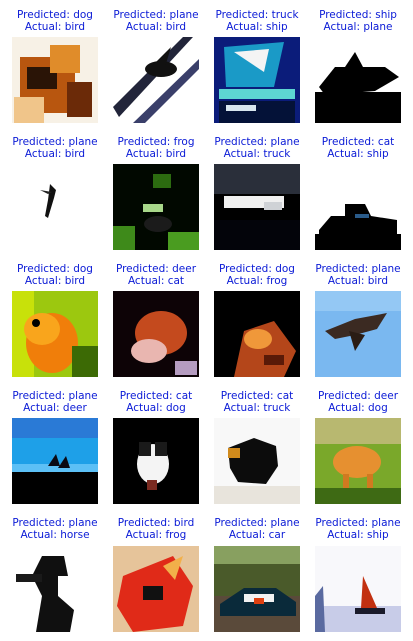 Image resolution: width=413 pixels, height=641 pixels. What do you see at coordinates (55, 535) in the screenshot?
I see `actual-label: Actual: horse` at bounding box center [55, 535].